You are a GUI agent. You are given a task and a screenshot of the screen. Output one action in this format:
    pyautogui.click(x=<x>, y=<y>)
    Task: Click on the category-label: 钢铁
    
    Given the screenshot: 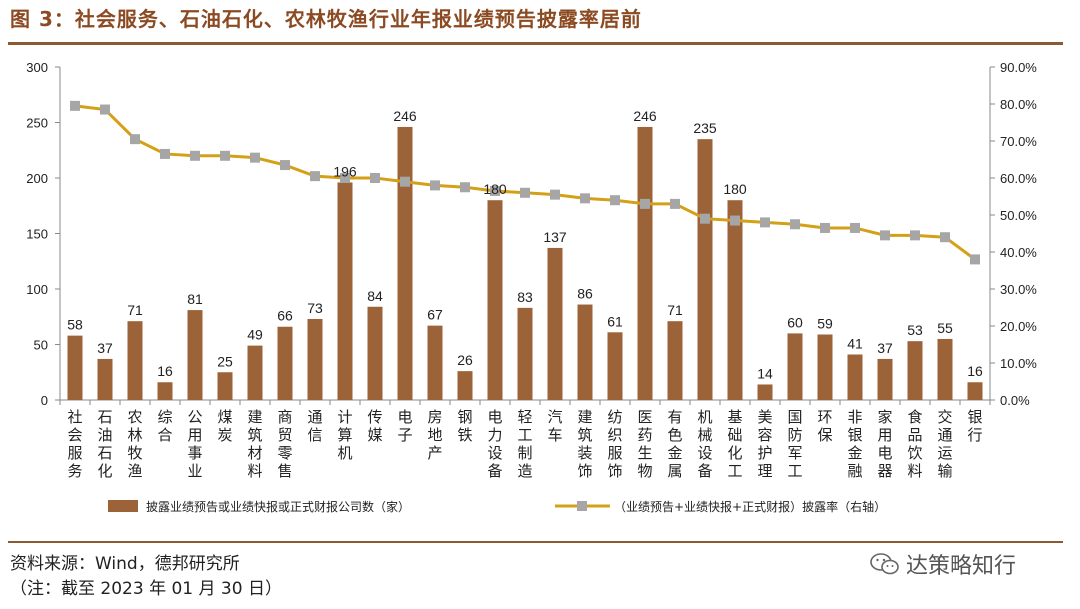 What is the action you would take?
    pyautogui.click(x=464, y=426)
    